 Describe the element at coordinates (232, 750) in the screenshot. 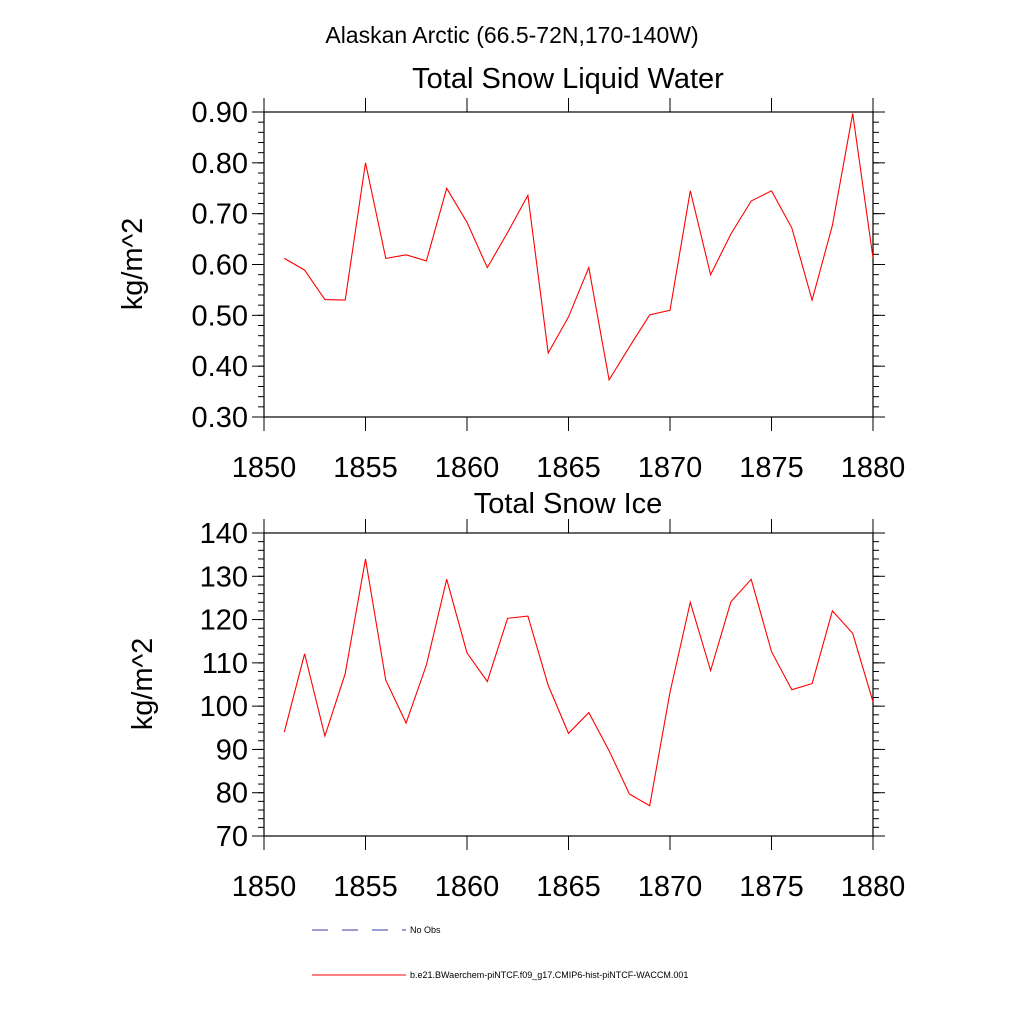

I see `y-tick-label: 90` at that location.